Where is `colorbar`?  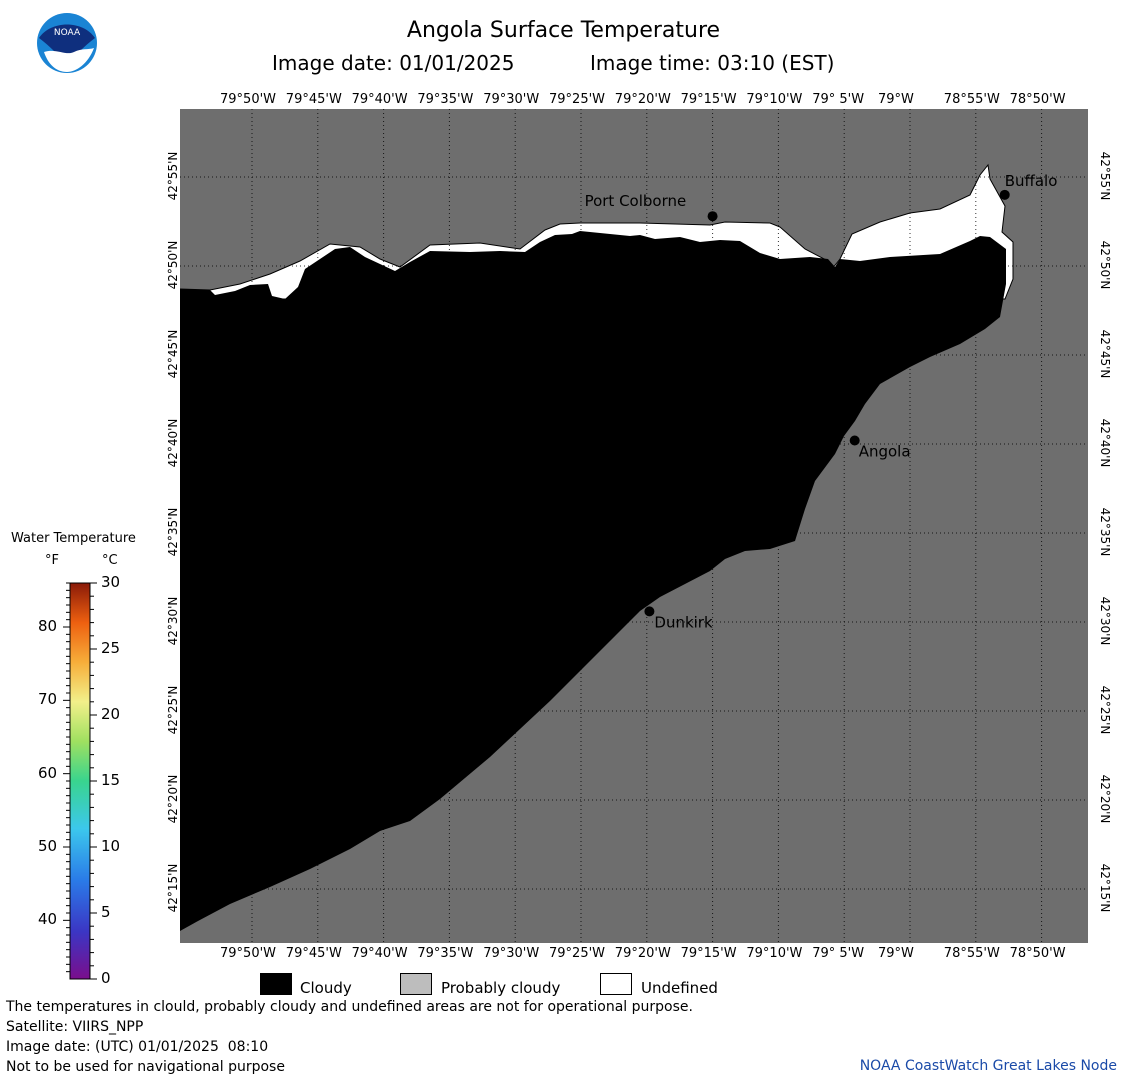
colorbar is located at coordinates (80, 781).